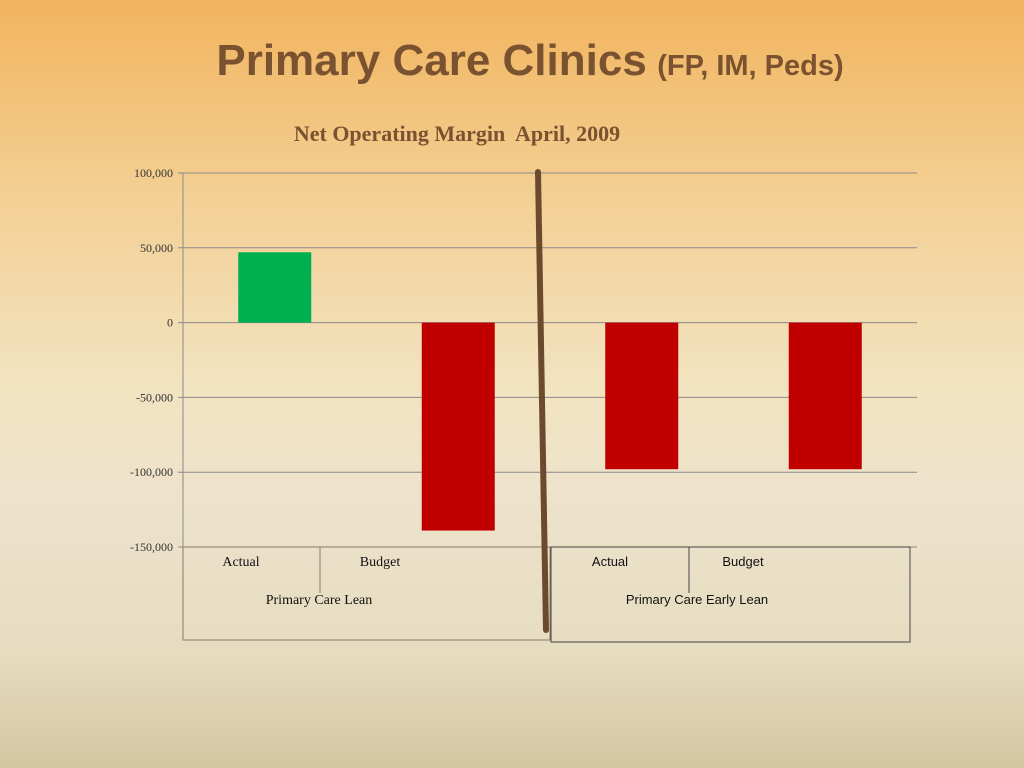 The width and height of the screenshot is (1024, 768). Describe the element at coordinates (151, 547) in the screenshot. I see `y-tick-label: -150,000` at that location.